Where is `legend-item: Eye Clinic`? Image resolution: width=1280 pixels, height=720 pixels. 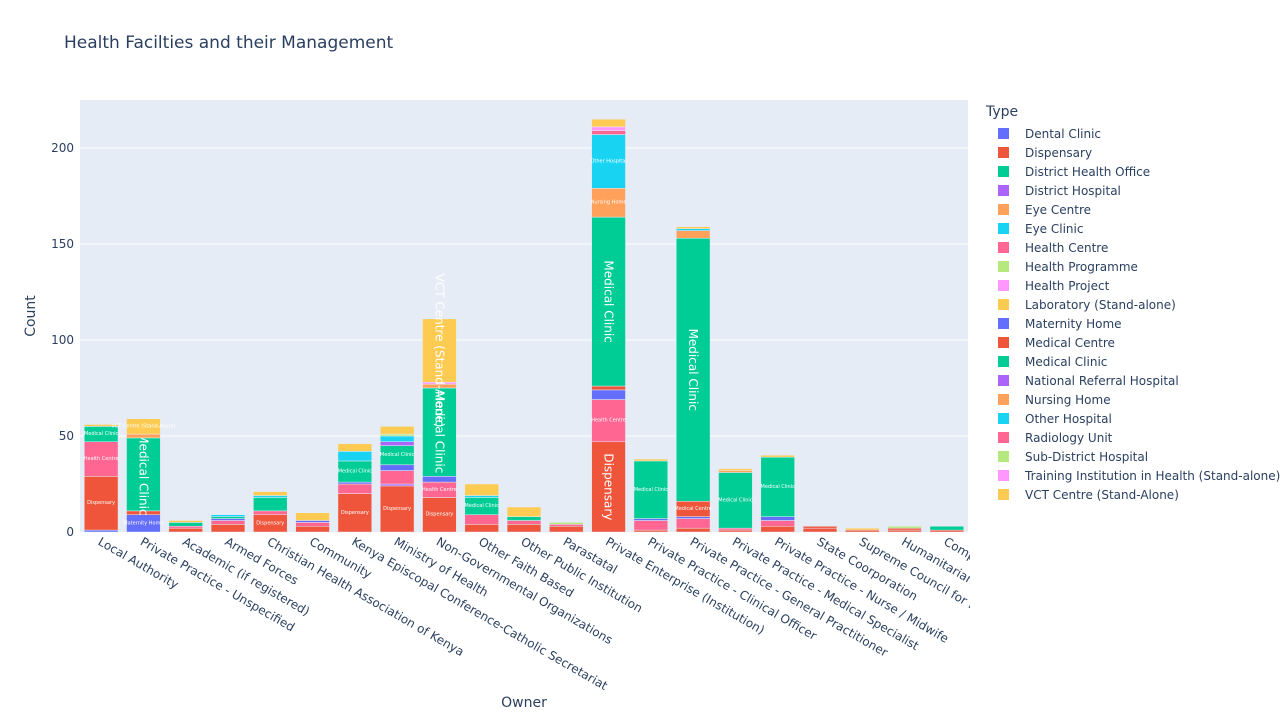 legend-item: Eye Clinic is located at coordinates (1133, 228).